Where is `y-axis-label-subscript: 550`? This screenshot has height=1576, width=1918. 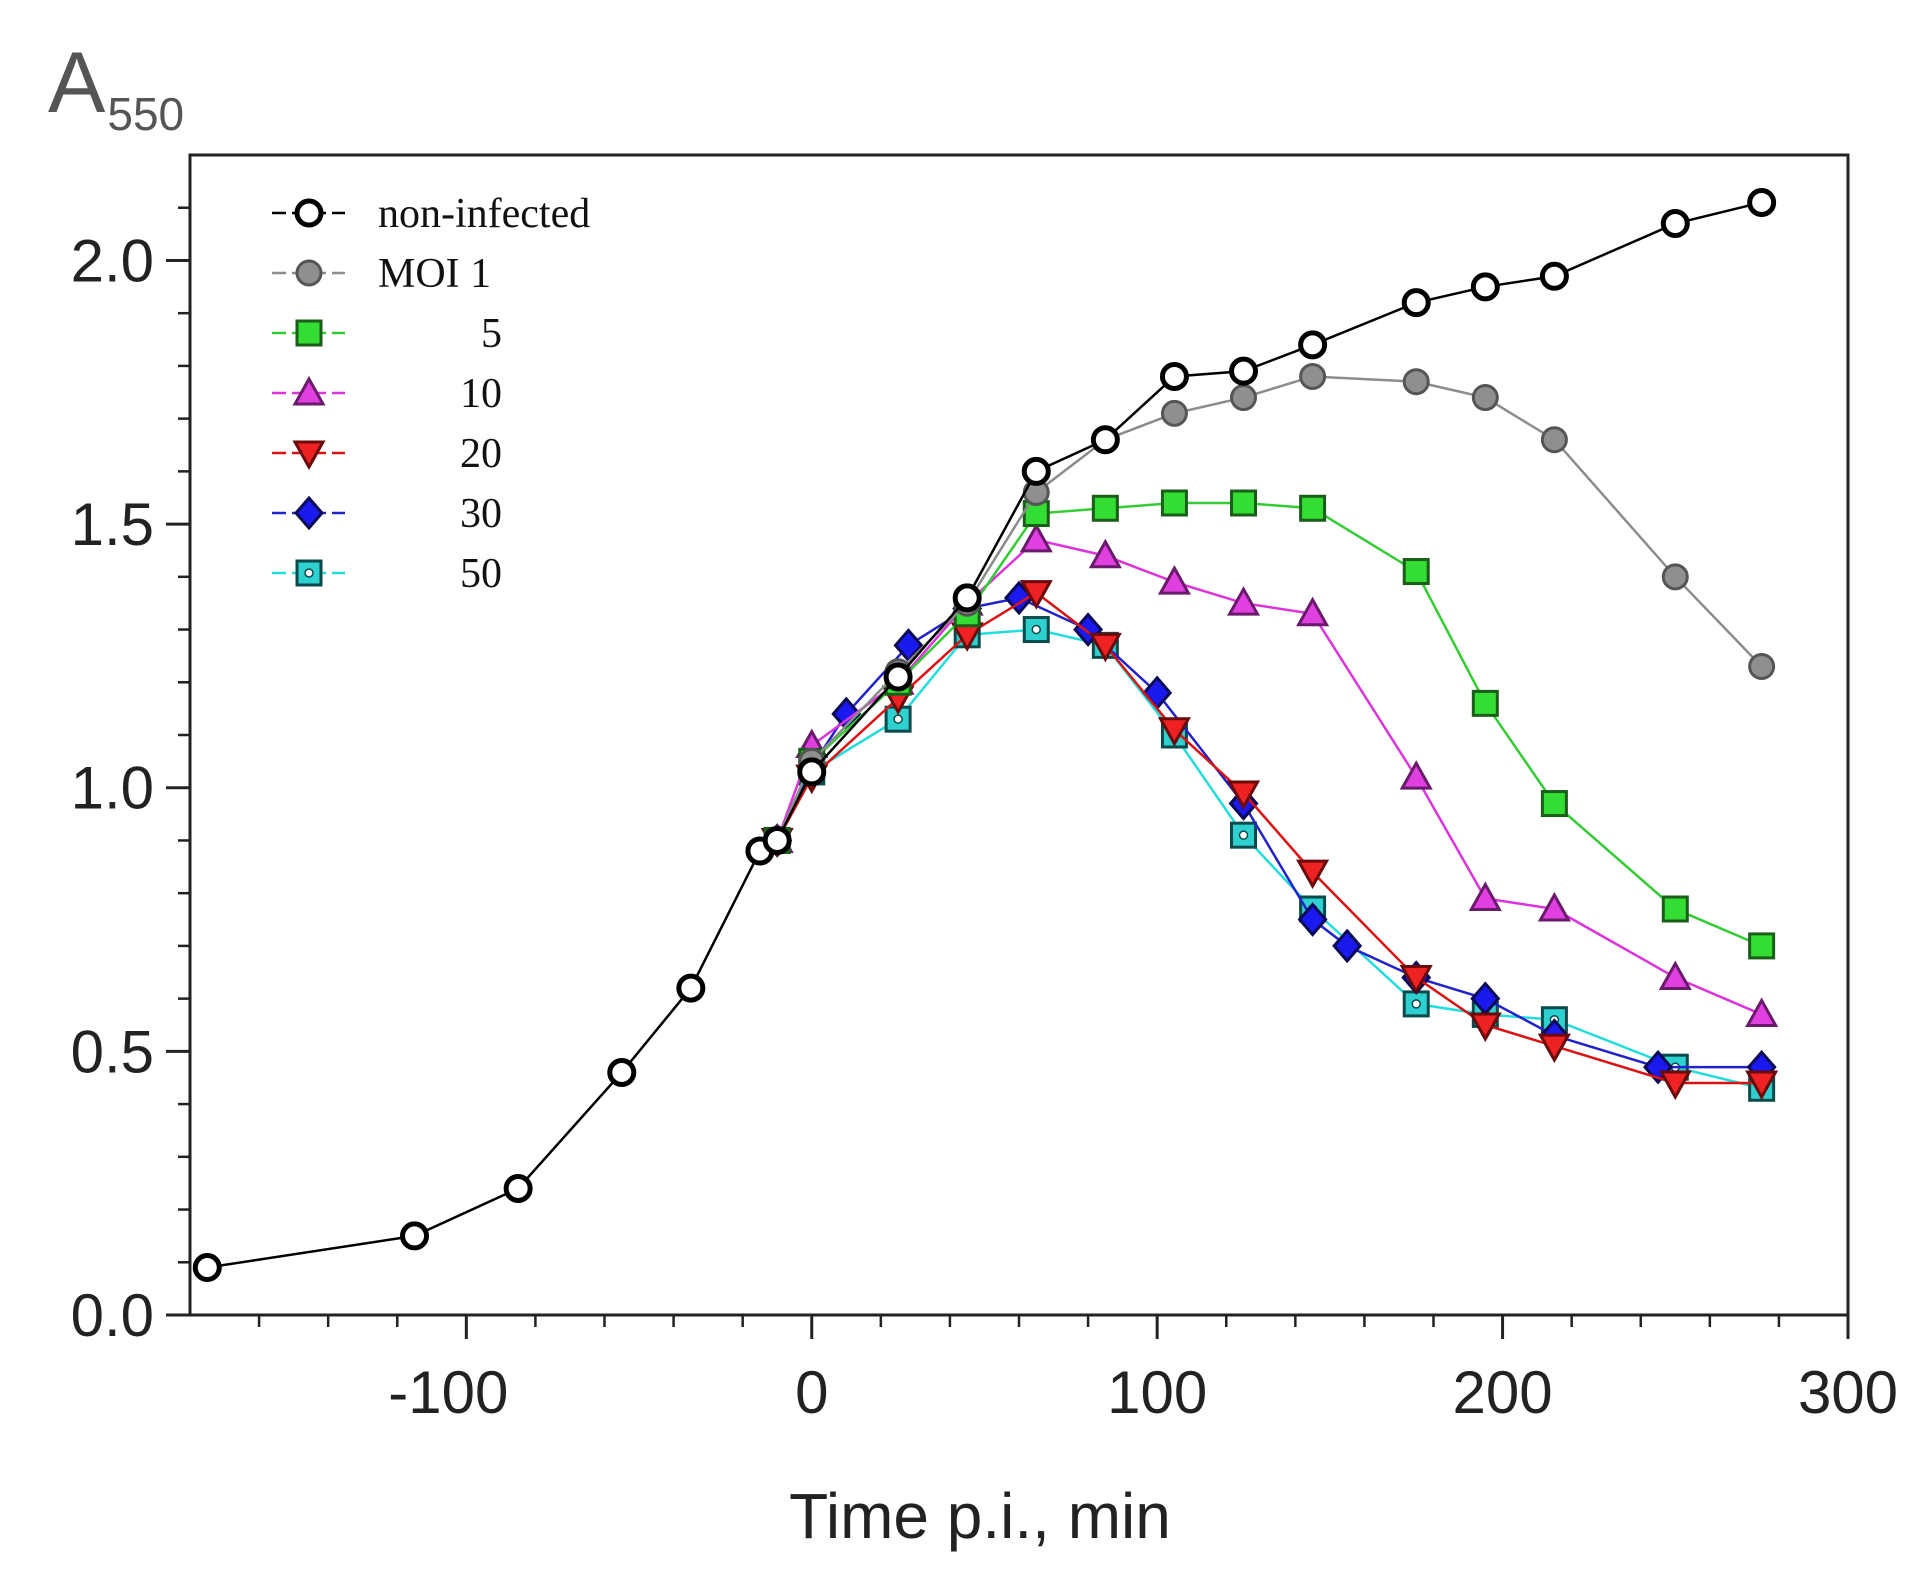 y-axis-label-subscript: 550 is located at coordinates (145, 114).